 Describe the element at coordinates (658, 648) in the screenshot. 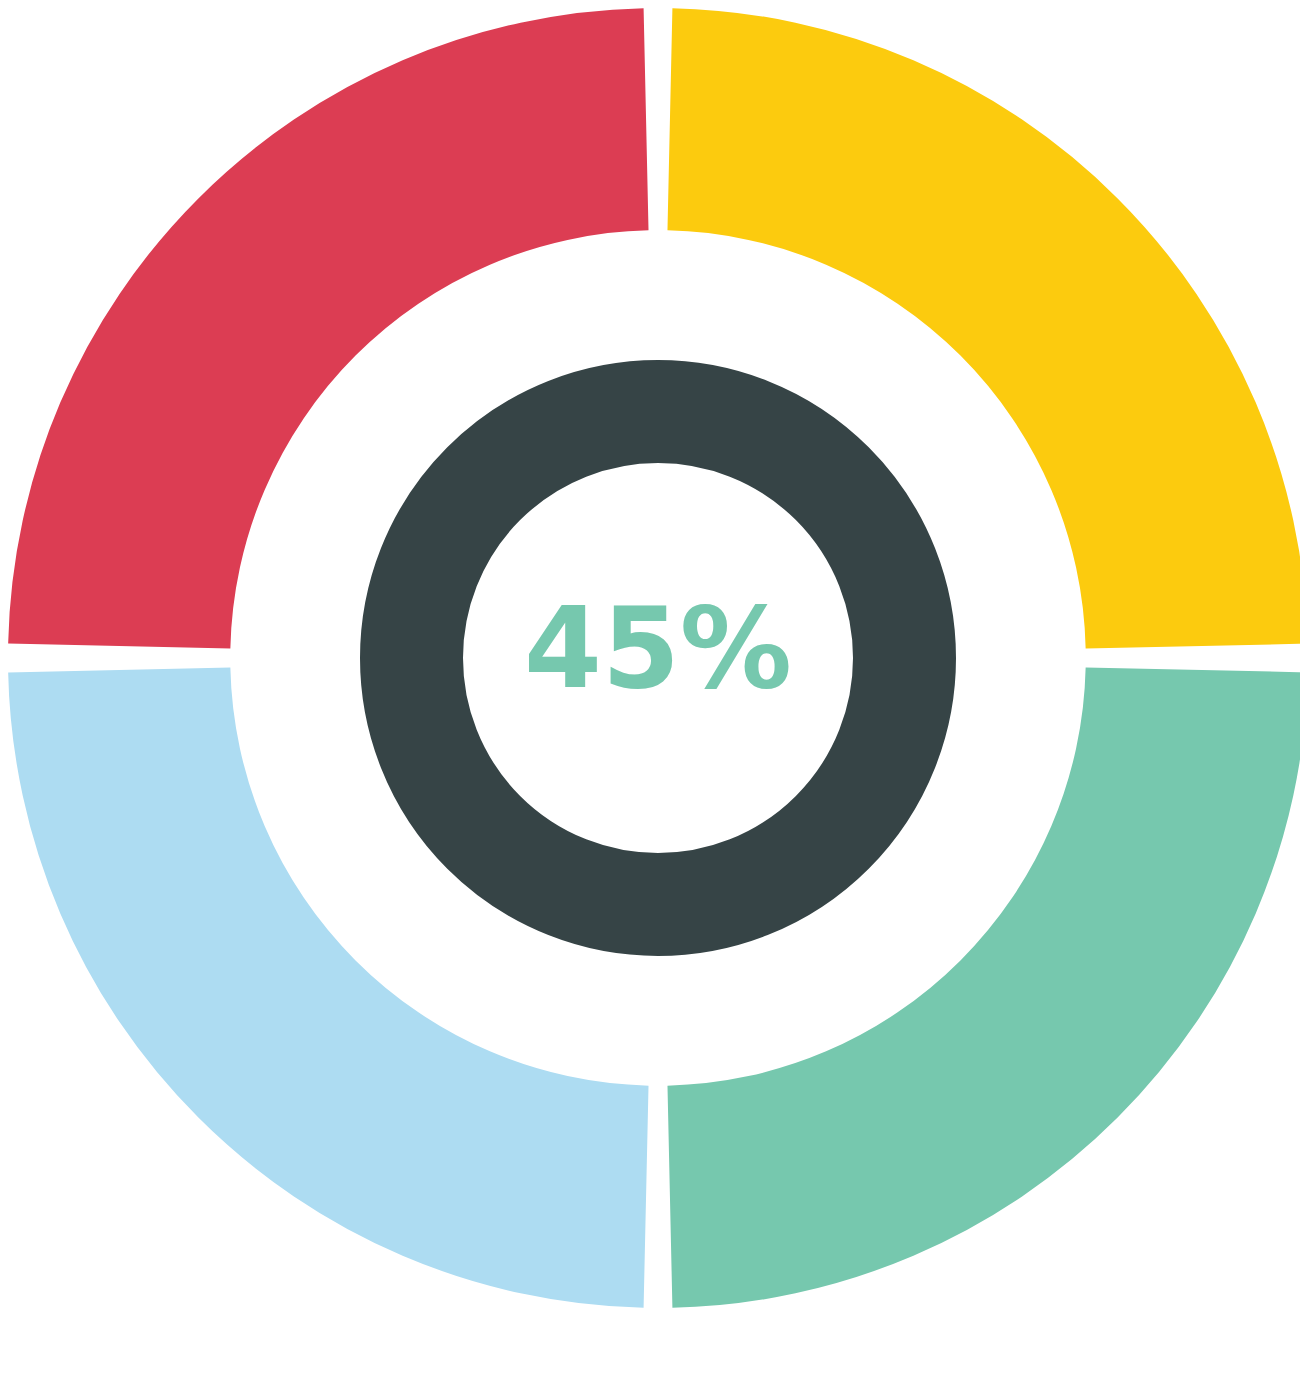

I see `text: 45%` at that location.